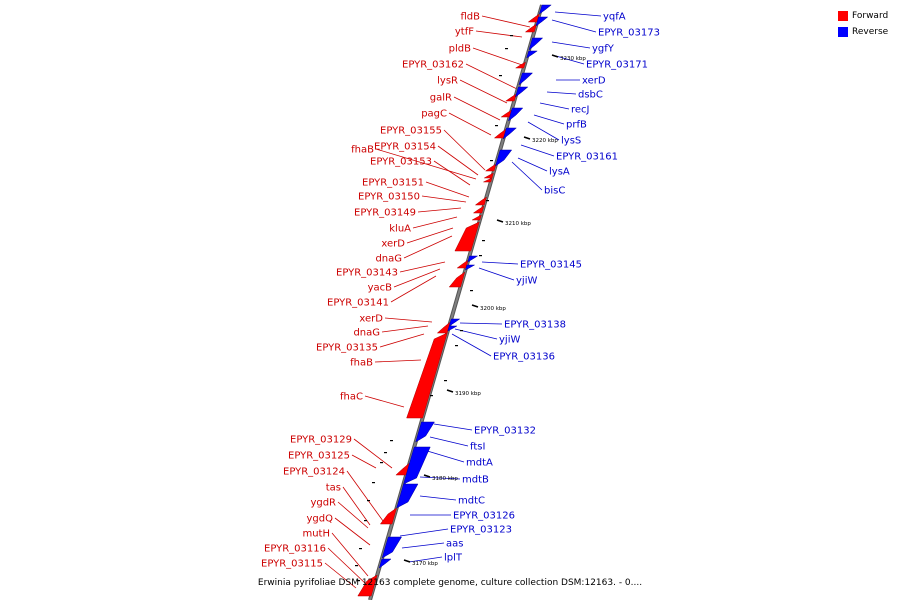 The width and height of the screenshot is (900, 604). What do you see at coordinates (479, 463) in the screenshot?
I see `reverse-gene-label: mdtA` at bounding box center [479, 463].